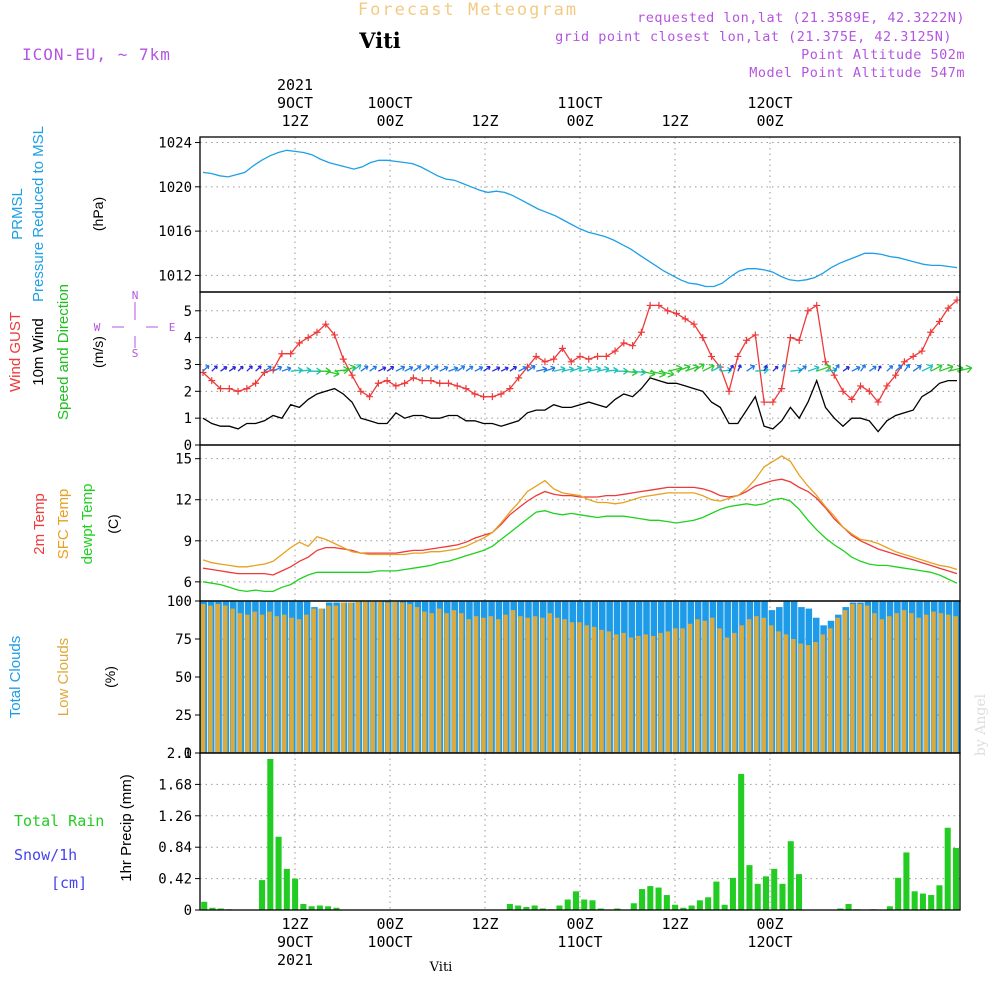 The image size is (1000, 1000). Describe the element at coordinates (188, 754) in the screenshot. I see `y-tick-label: 0` at that location.